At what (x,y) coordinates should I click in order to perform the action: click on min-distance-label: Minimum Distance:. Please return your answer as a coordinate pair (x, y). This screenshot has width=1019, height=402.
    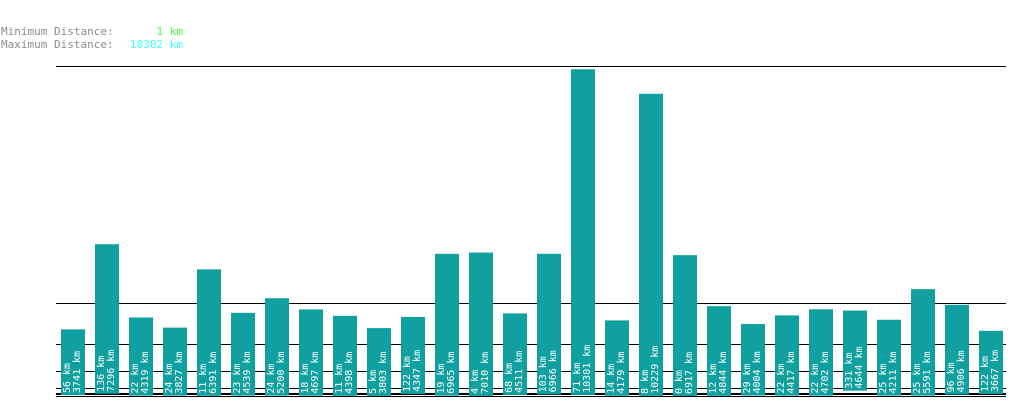
    Looking at the image, I should click on (57, 31).